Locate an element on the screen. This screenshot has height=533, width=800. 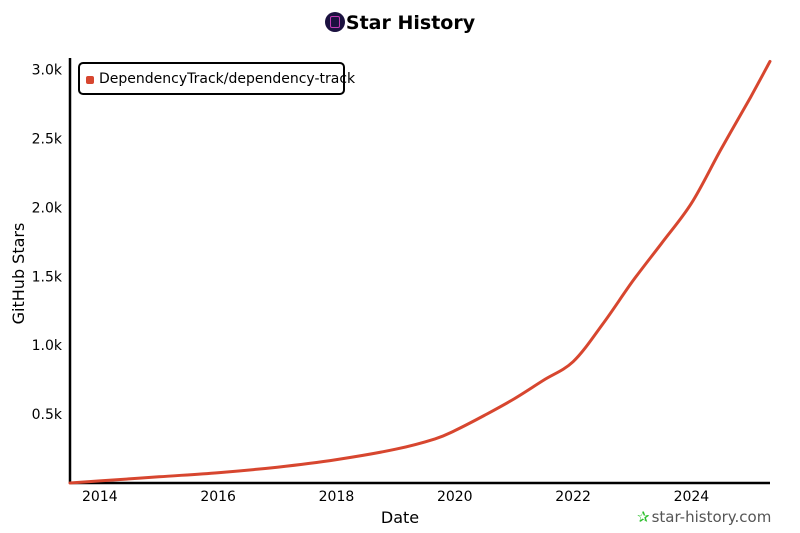
x-tick-label: 2020 is located at coordinates (455, 497).